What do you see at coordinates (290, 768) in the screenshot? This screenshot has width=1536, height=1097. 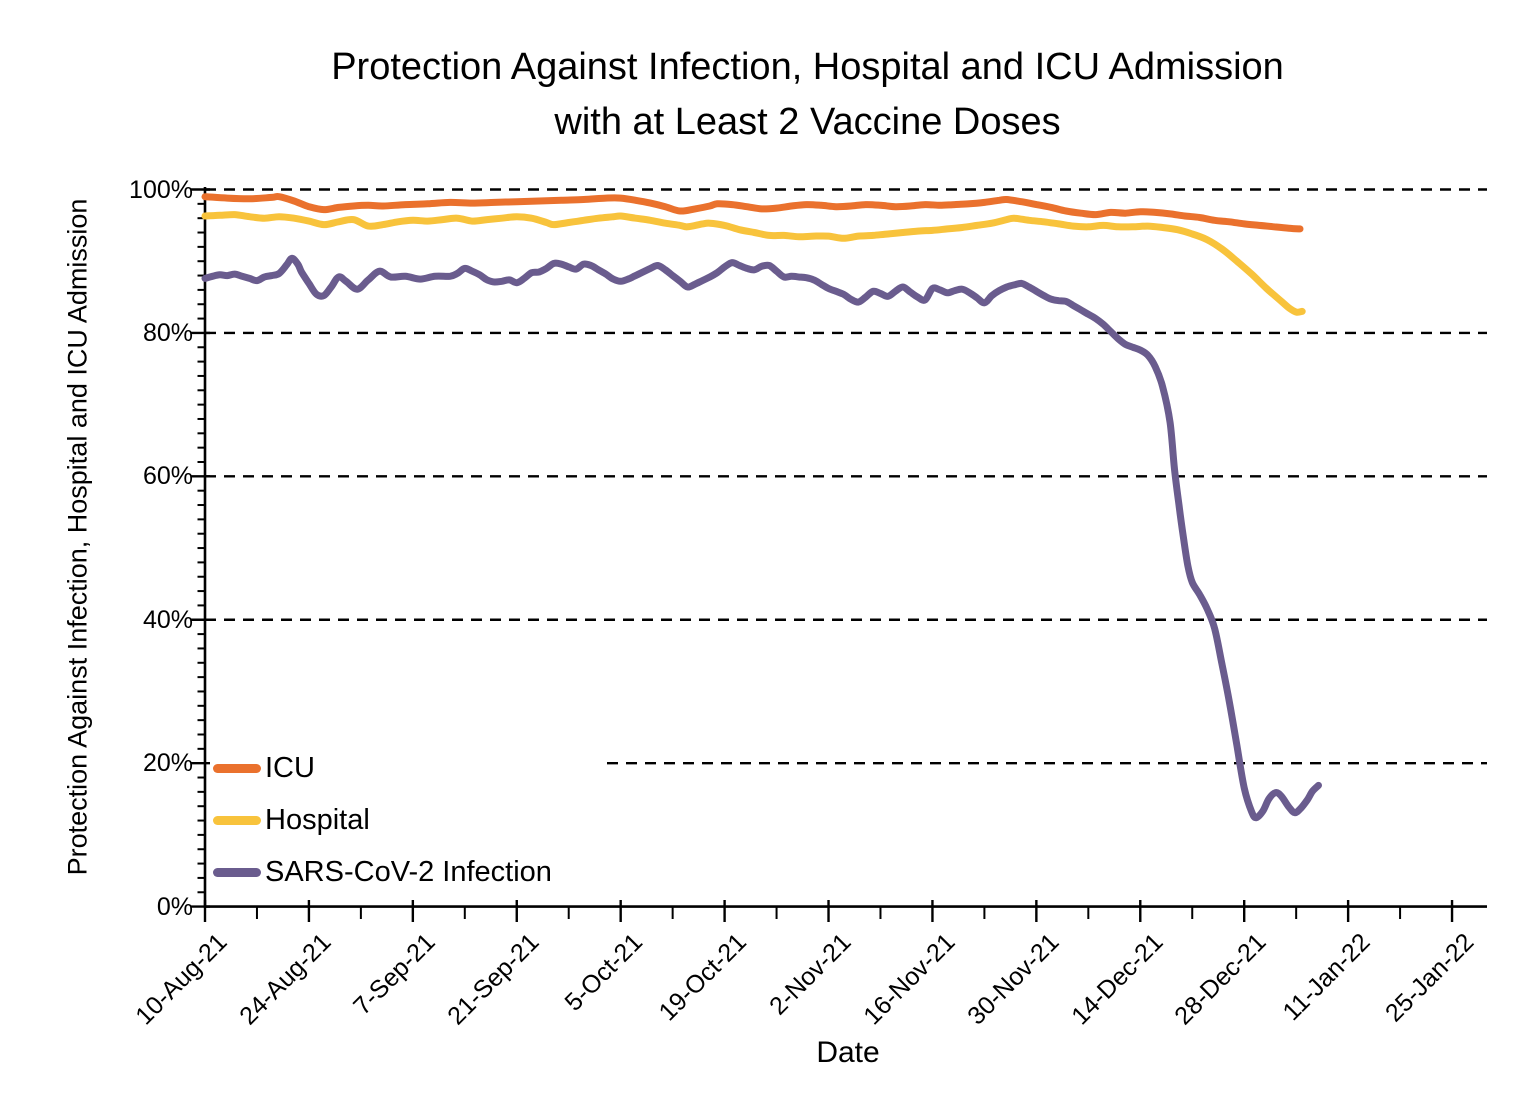 I see `legend-label: ICU` at bounding box center [290, 768].